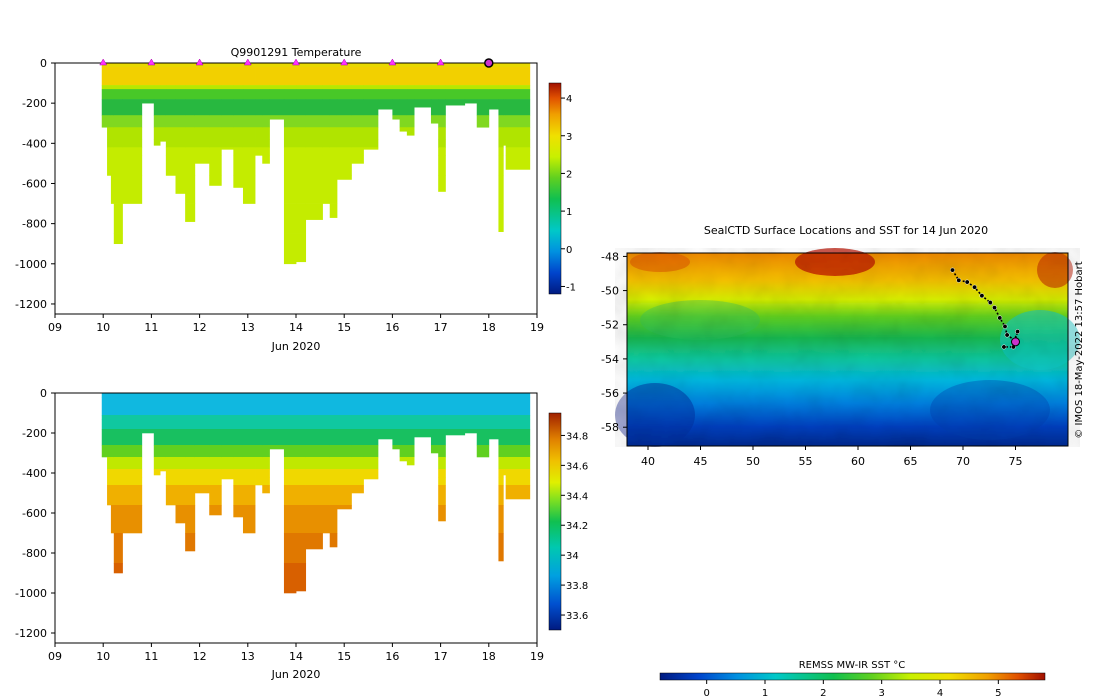  Describe the element at coordinates (655, 415) in the screenshot. I see `sst-cold-patch` at that location.